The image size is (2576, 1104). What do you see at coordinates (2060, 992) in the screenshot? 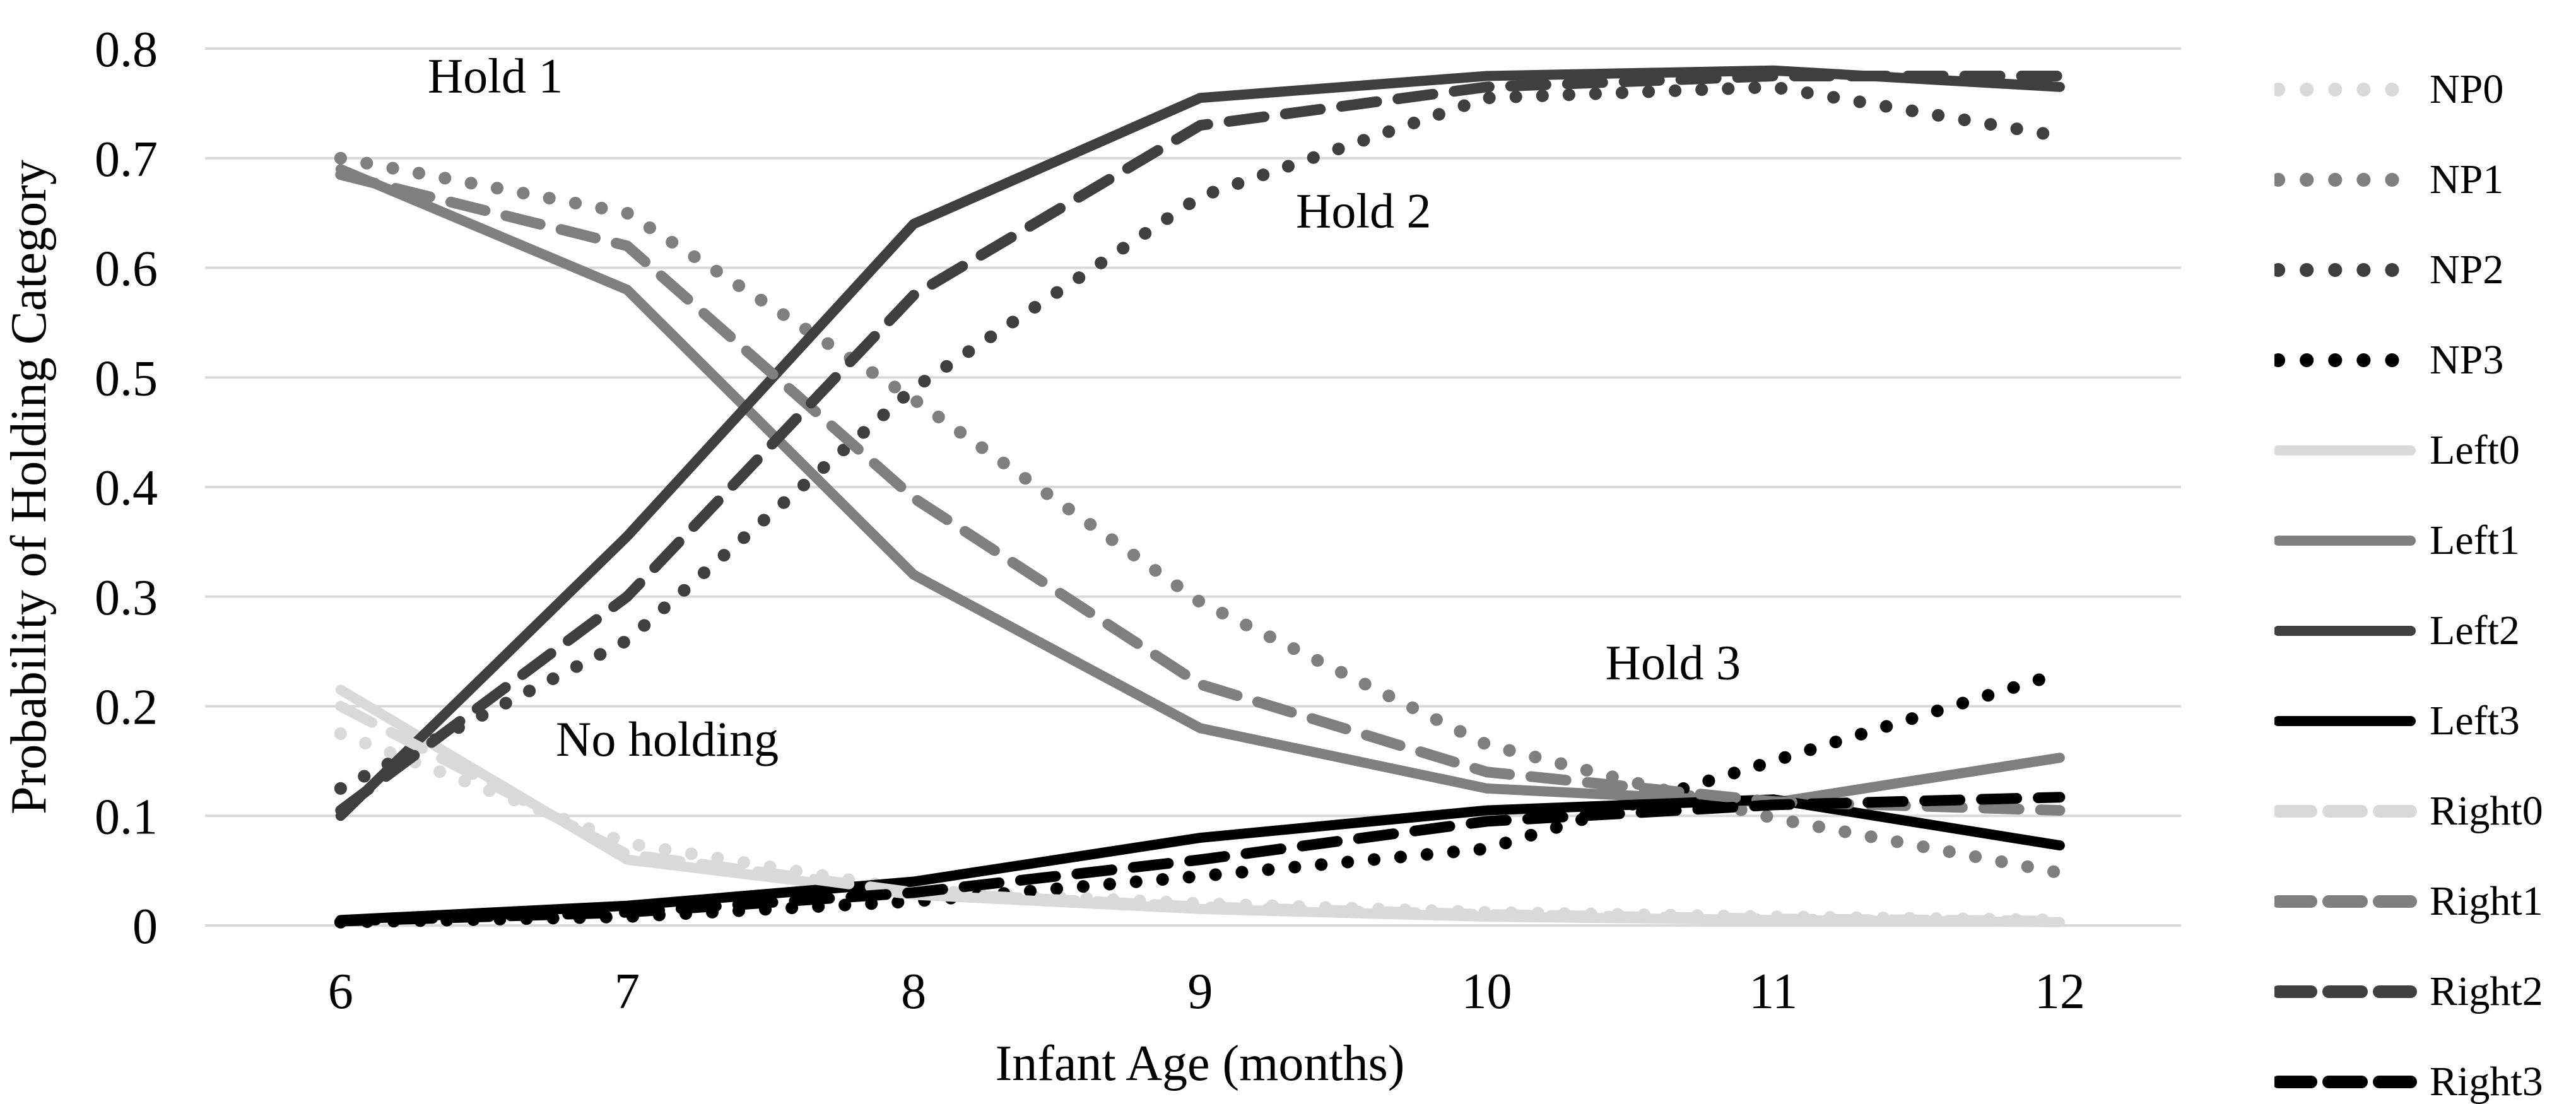
I see `x-tick-label: 12` at bounding box center [2060, 992].